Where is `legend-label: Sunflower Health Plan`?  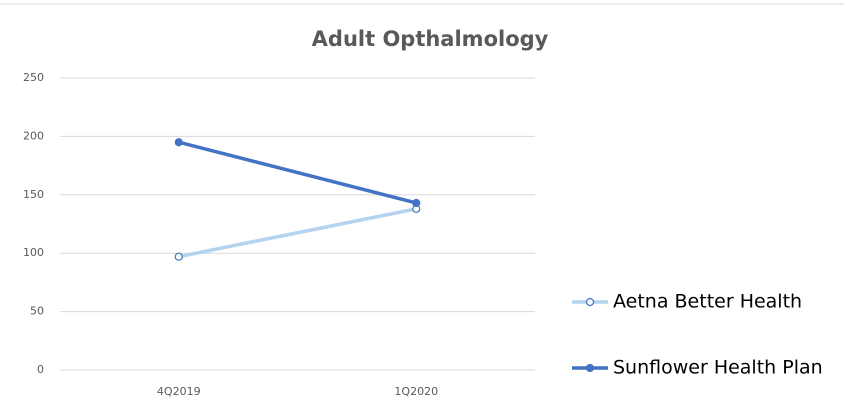 legend-label: Sunflower Health Plan is located at coordinates (718, 368).